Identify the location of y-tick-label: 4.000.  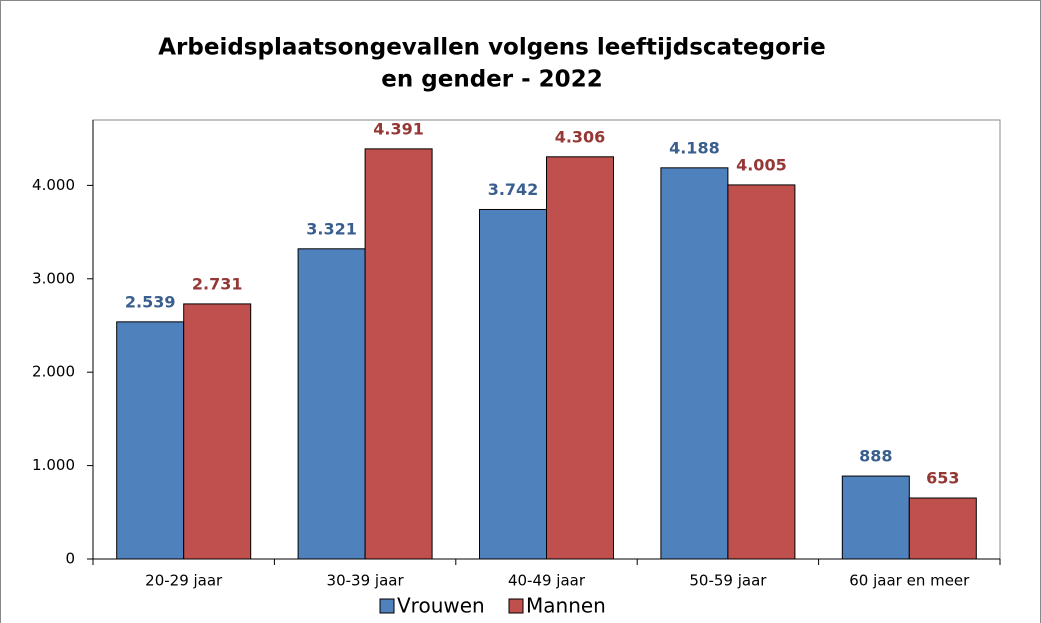
(53, 185).